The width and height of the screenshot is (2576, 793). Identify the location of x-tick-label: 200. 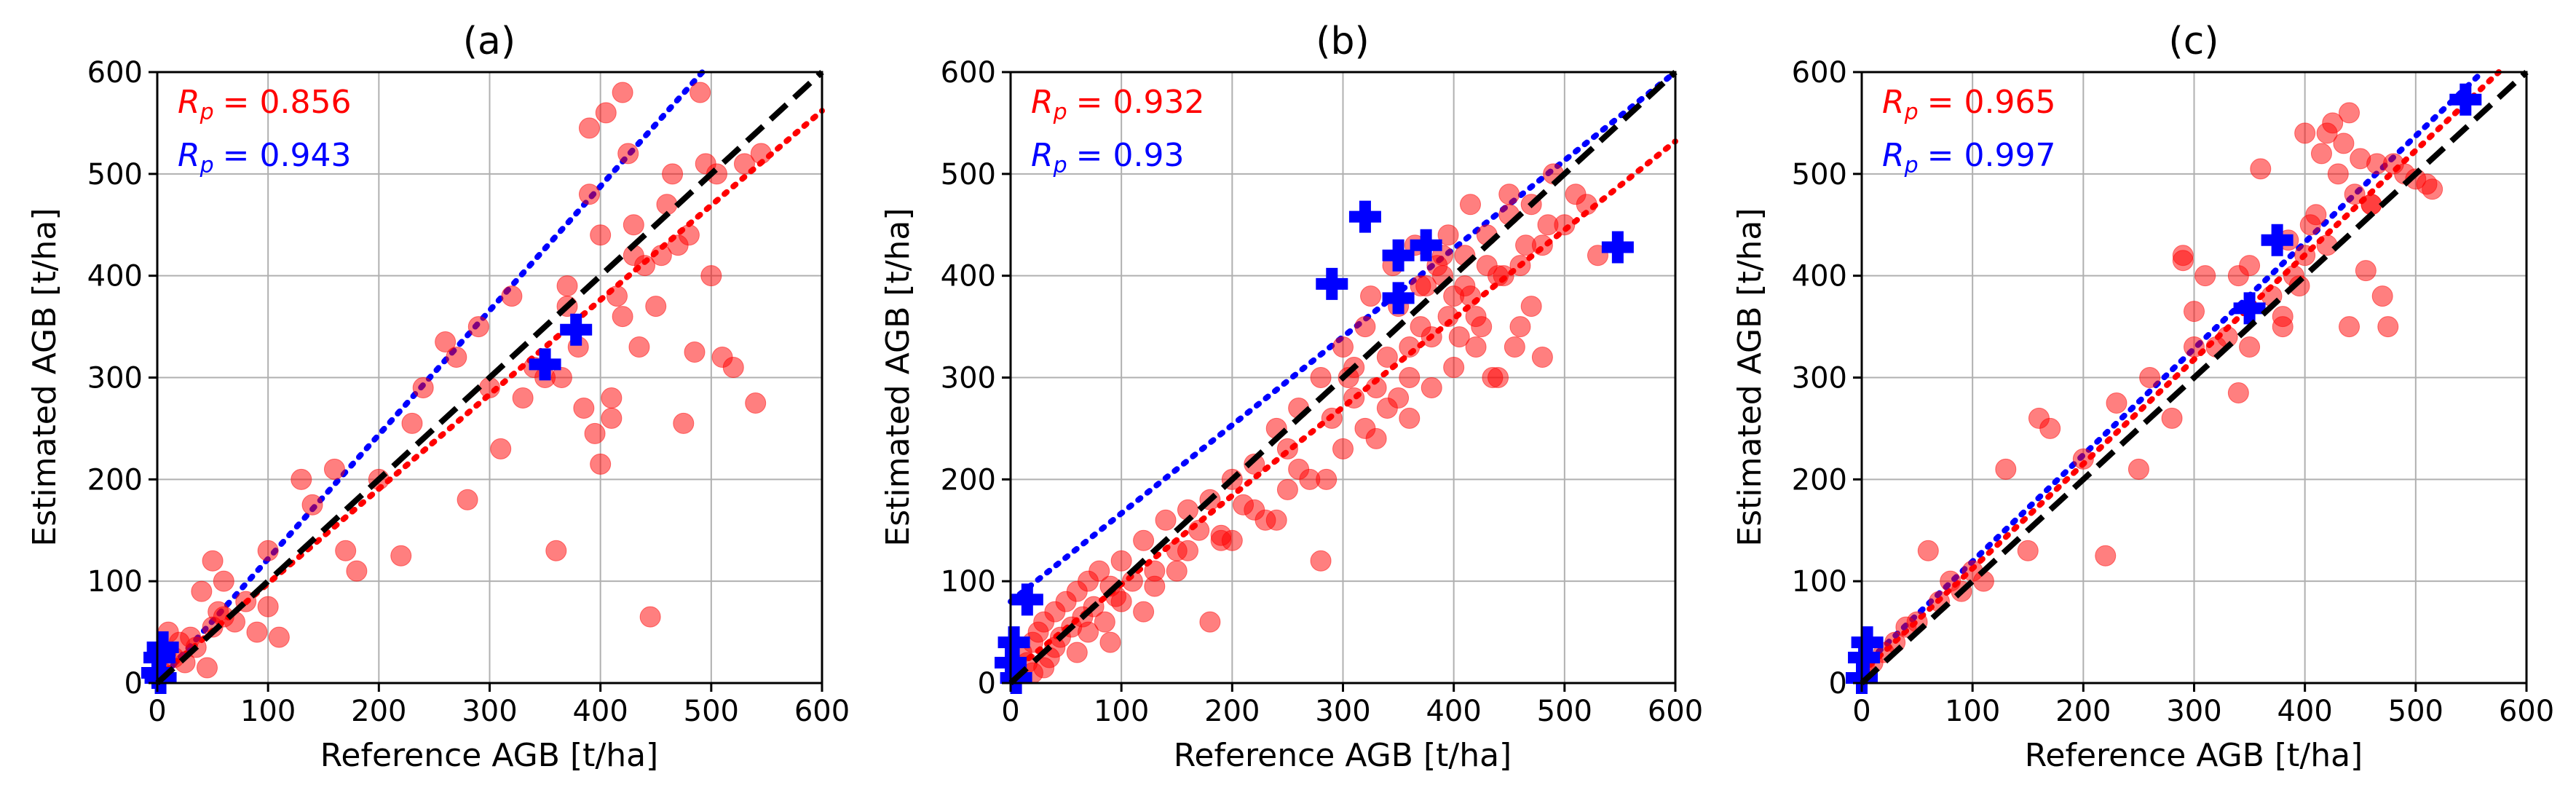
(2083, 711).